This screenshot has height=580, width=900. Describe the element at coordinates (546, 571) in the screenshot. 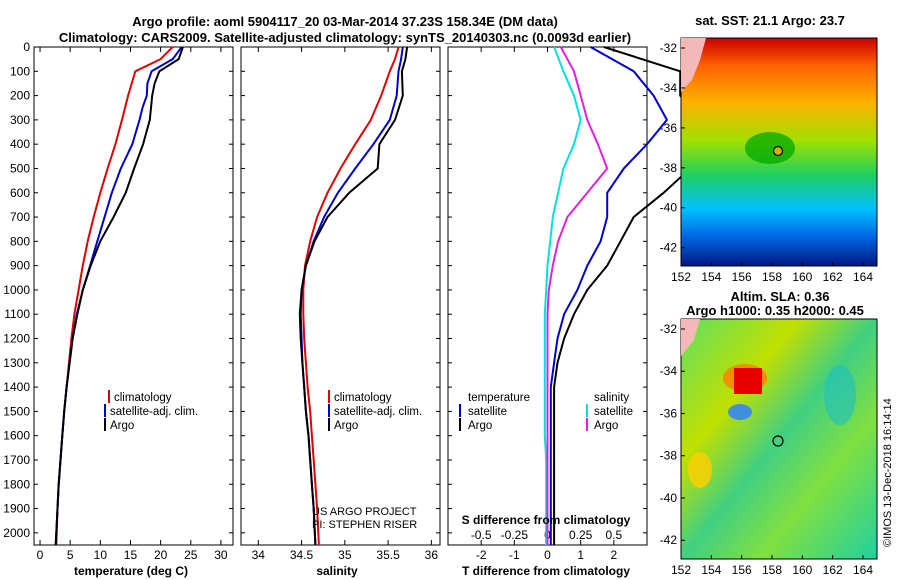

I see `difference-x-label: T difference from climatology` at that location.